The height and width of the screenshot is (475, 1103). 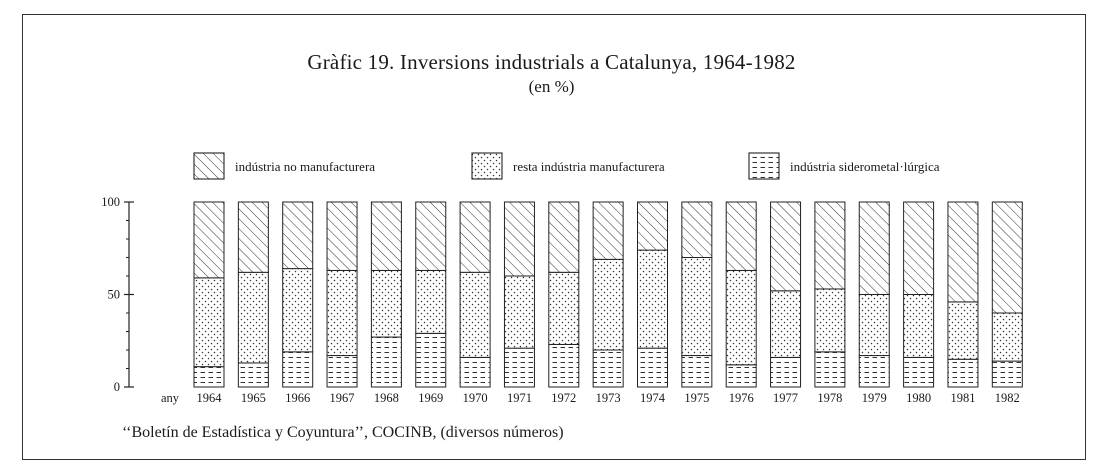 I want to click on bar-segment-1967-dashes, so click(x=342, y=371).